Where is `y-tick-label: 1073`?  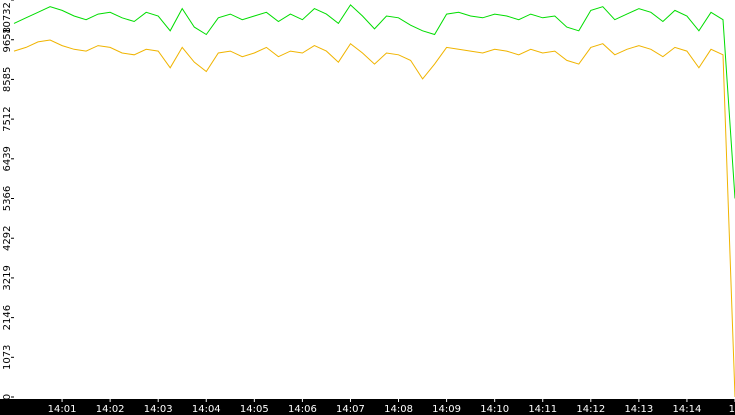 y-tick-label: 1073 is located at coordinates (7, 357).